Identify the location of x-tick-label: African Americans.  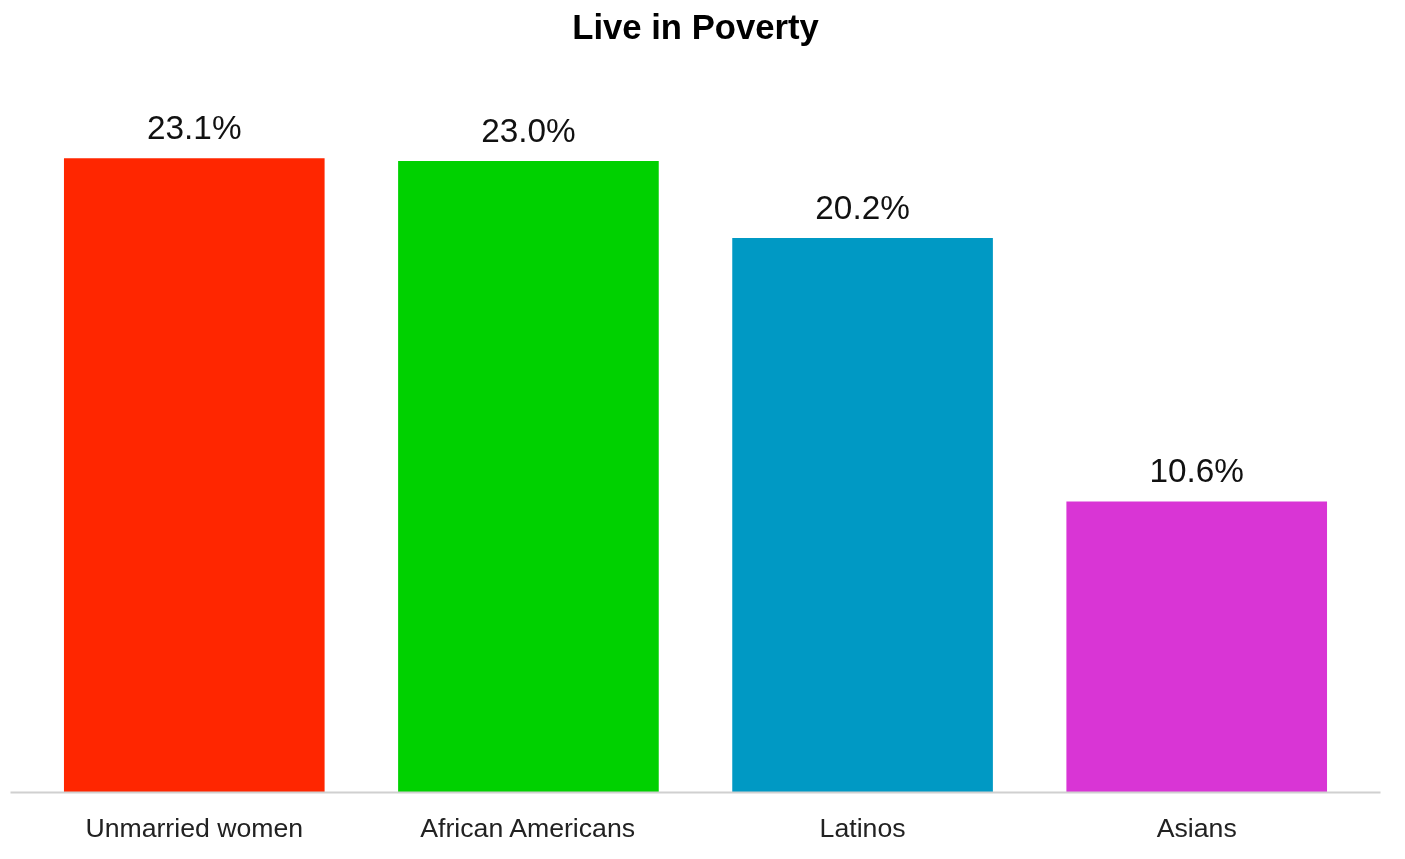
(528, 827).